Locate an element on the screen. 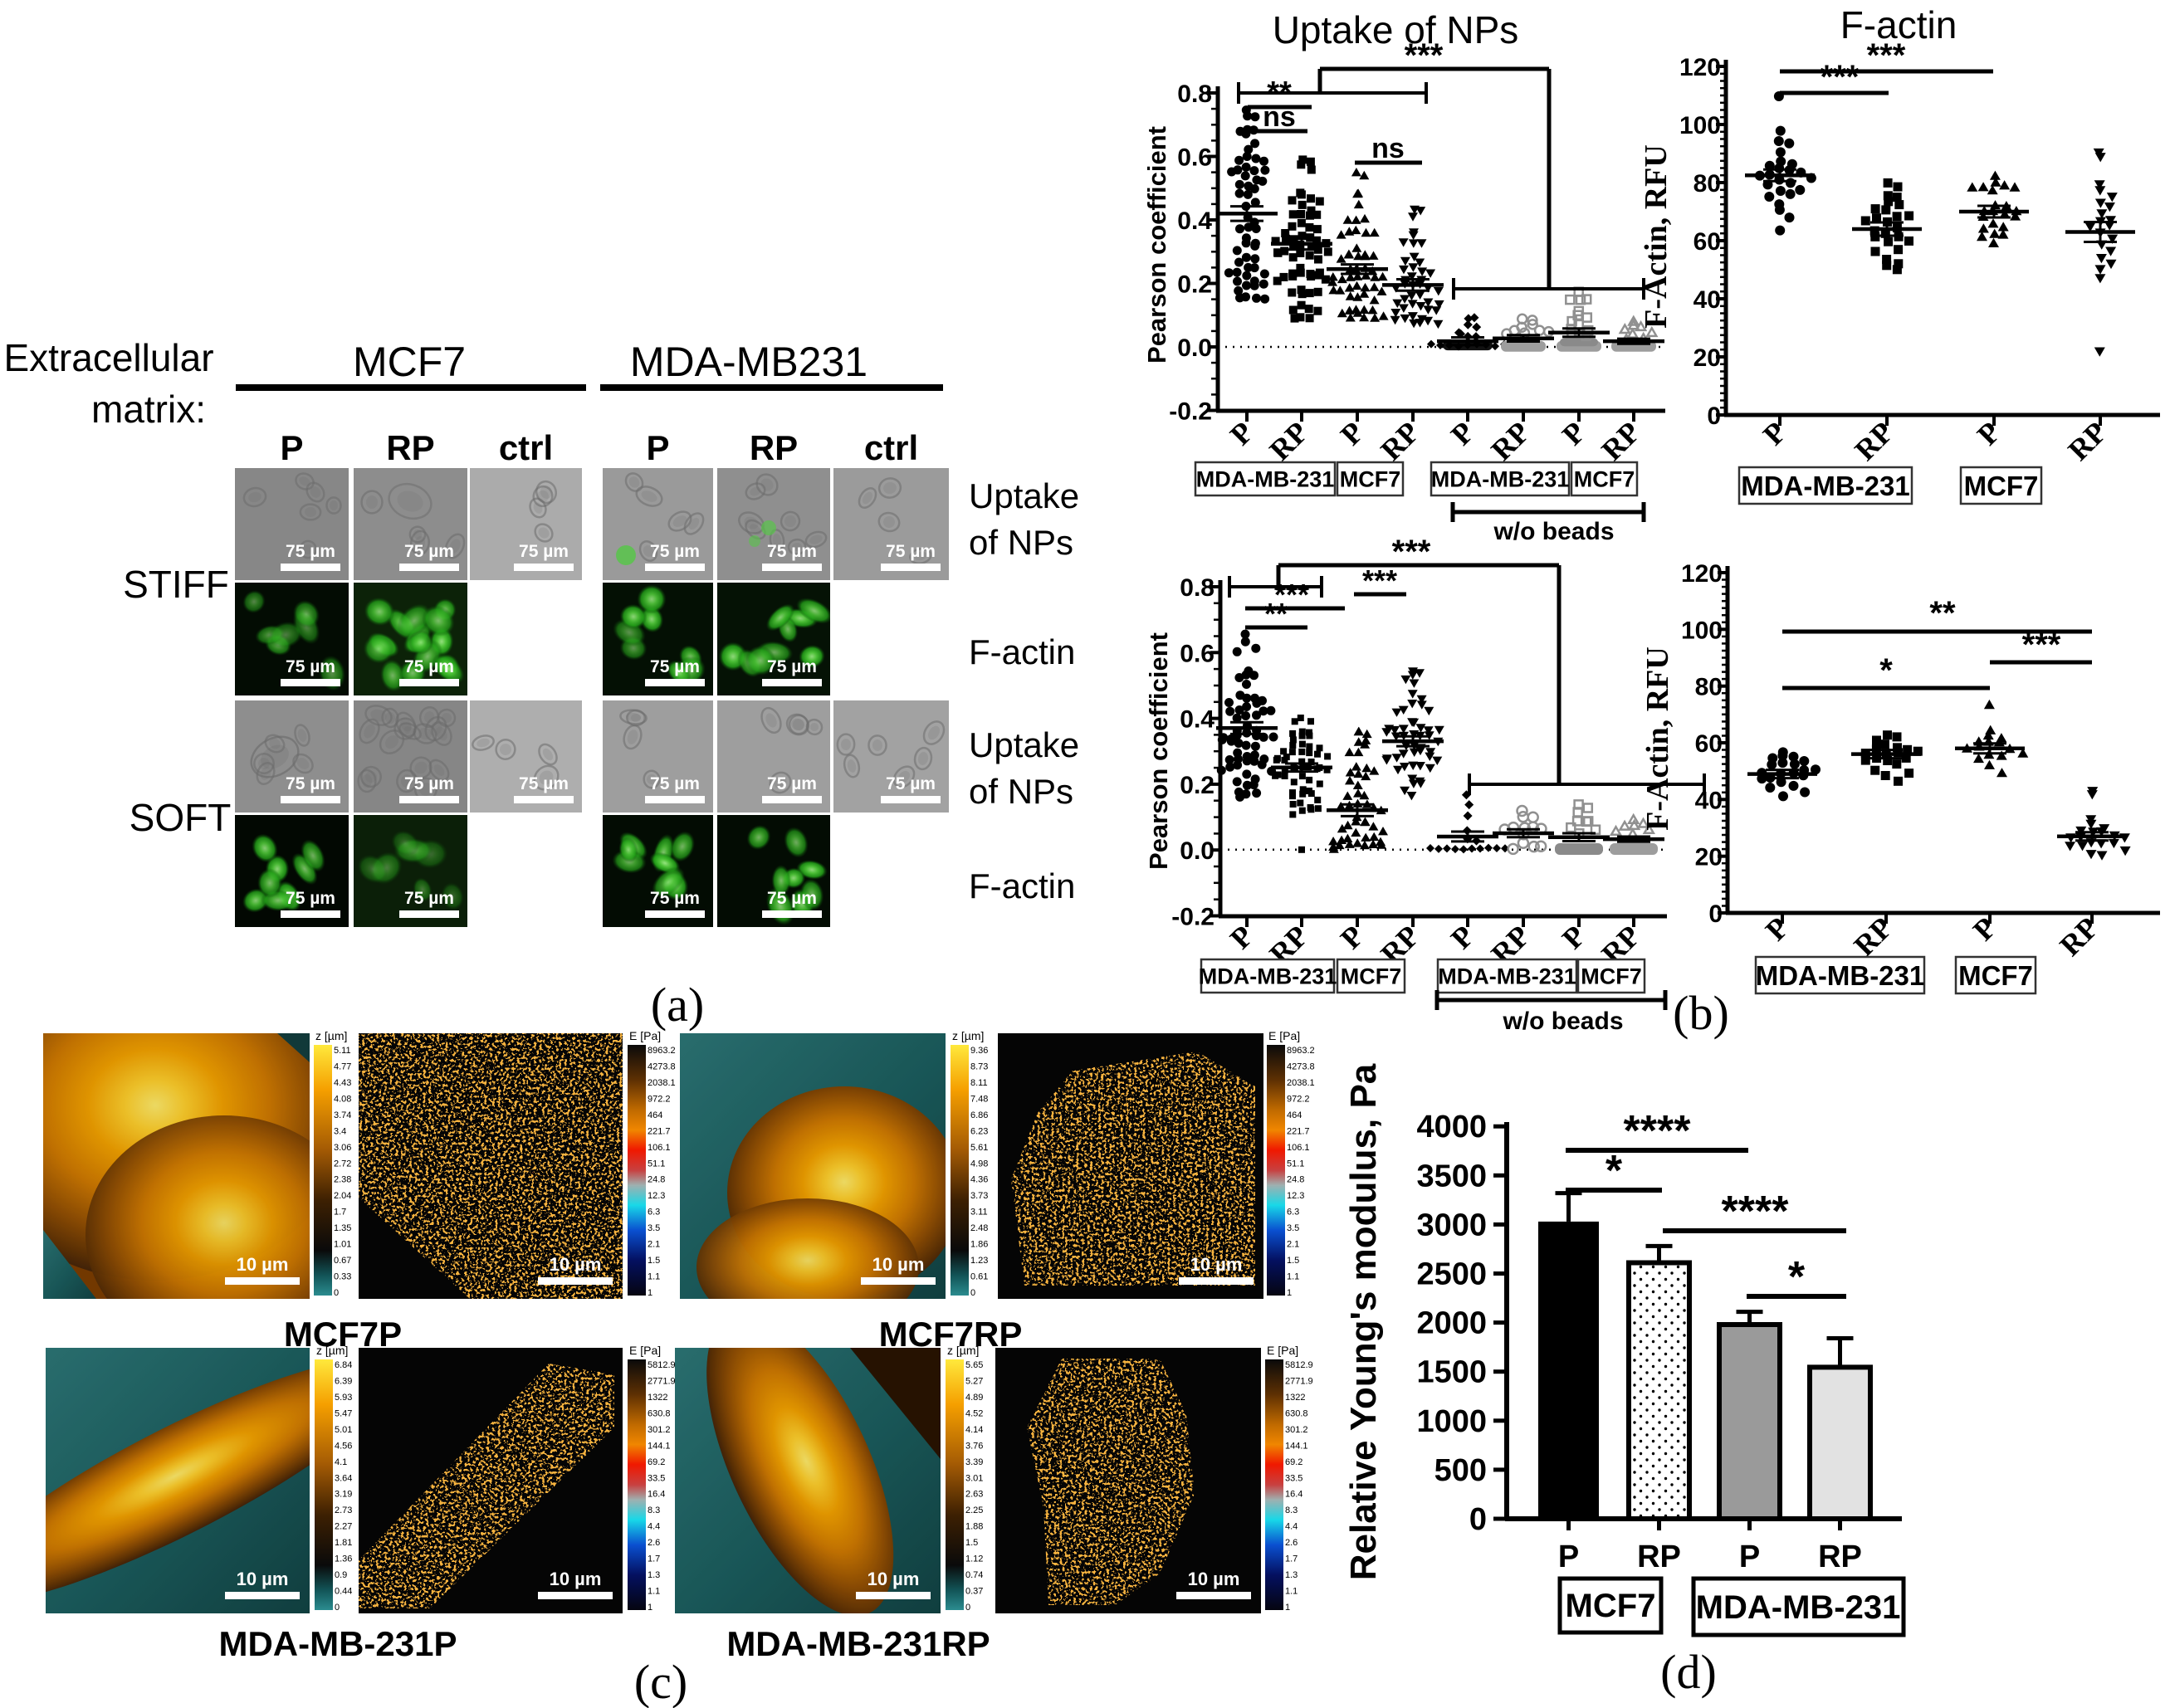 This screenshot has width=2170, height=1708. svg-text: P is located at coordinates (292, 447).